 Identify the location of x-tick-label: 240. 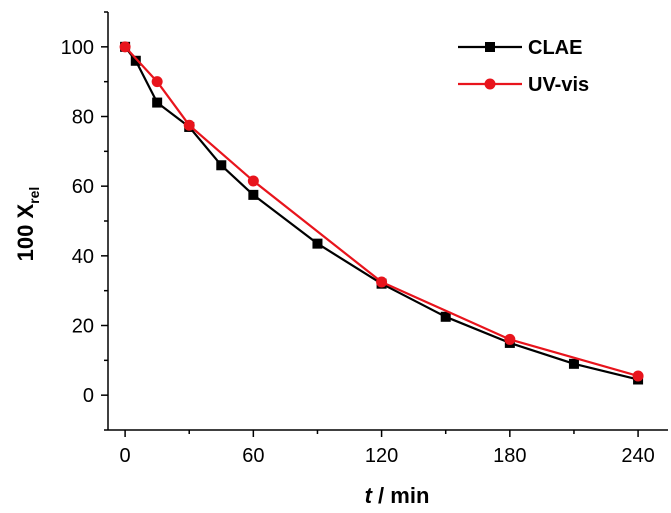
(637, 456).